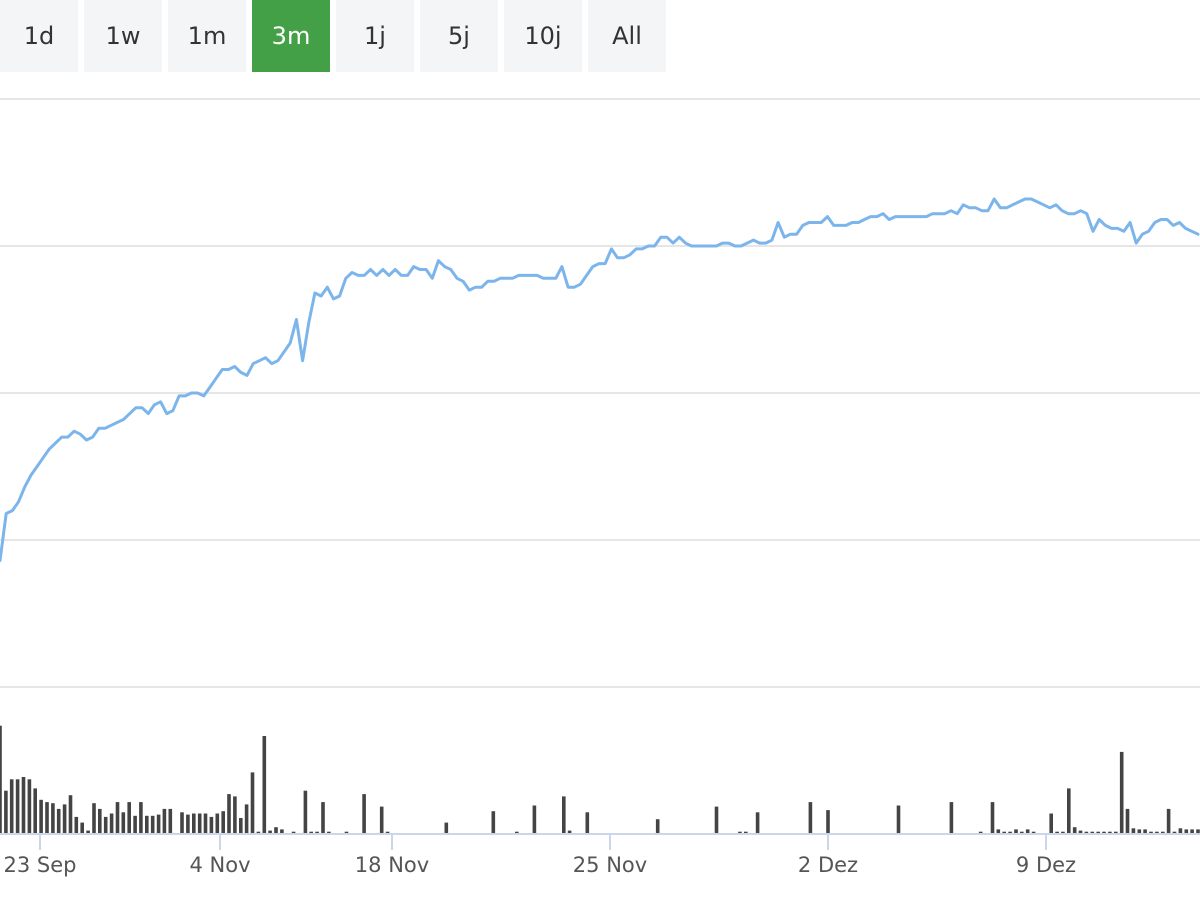  I want to click on range-button-10j: 10j, so click(543, 36).